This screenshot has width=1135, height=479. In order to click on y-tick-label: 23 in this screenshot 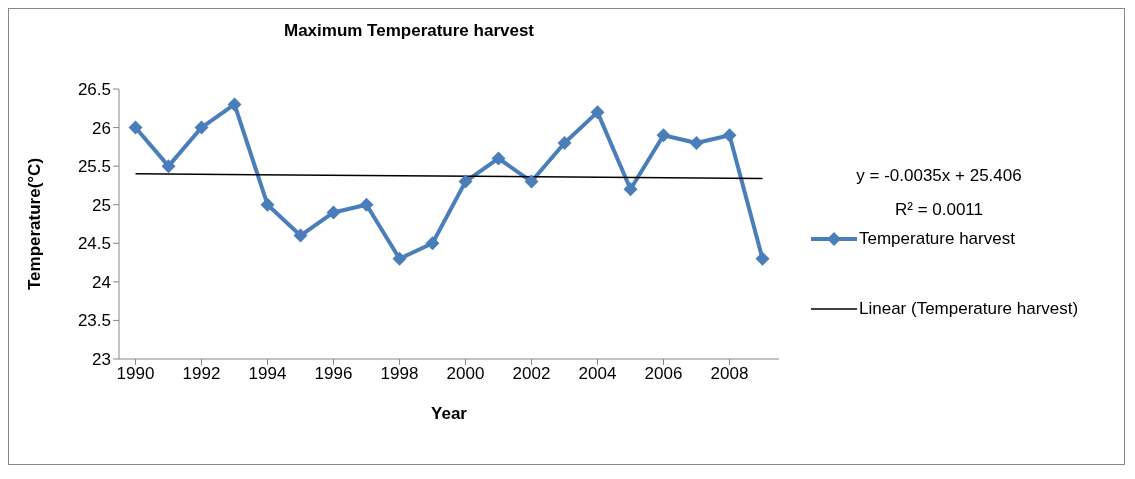, I will do `click(101, 360)`.